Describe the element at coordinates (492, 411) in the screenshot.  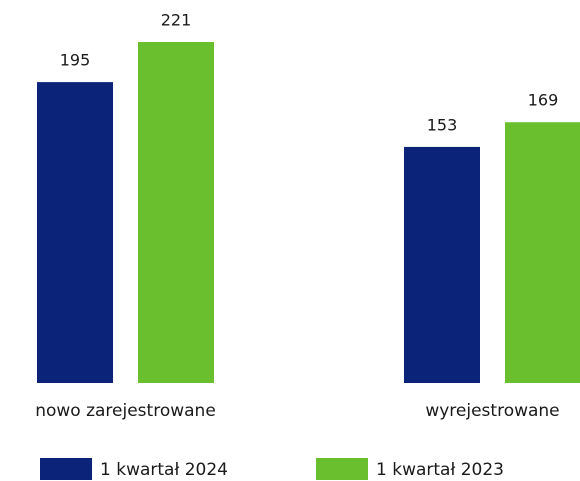
I see `category-label: wyrejestrowane` at that location.